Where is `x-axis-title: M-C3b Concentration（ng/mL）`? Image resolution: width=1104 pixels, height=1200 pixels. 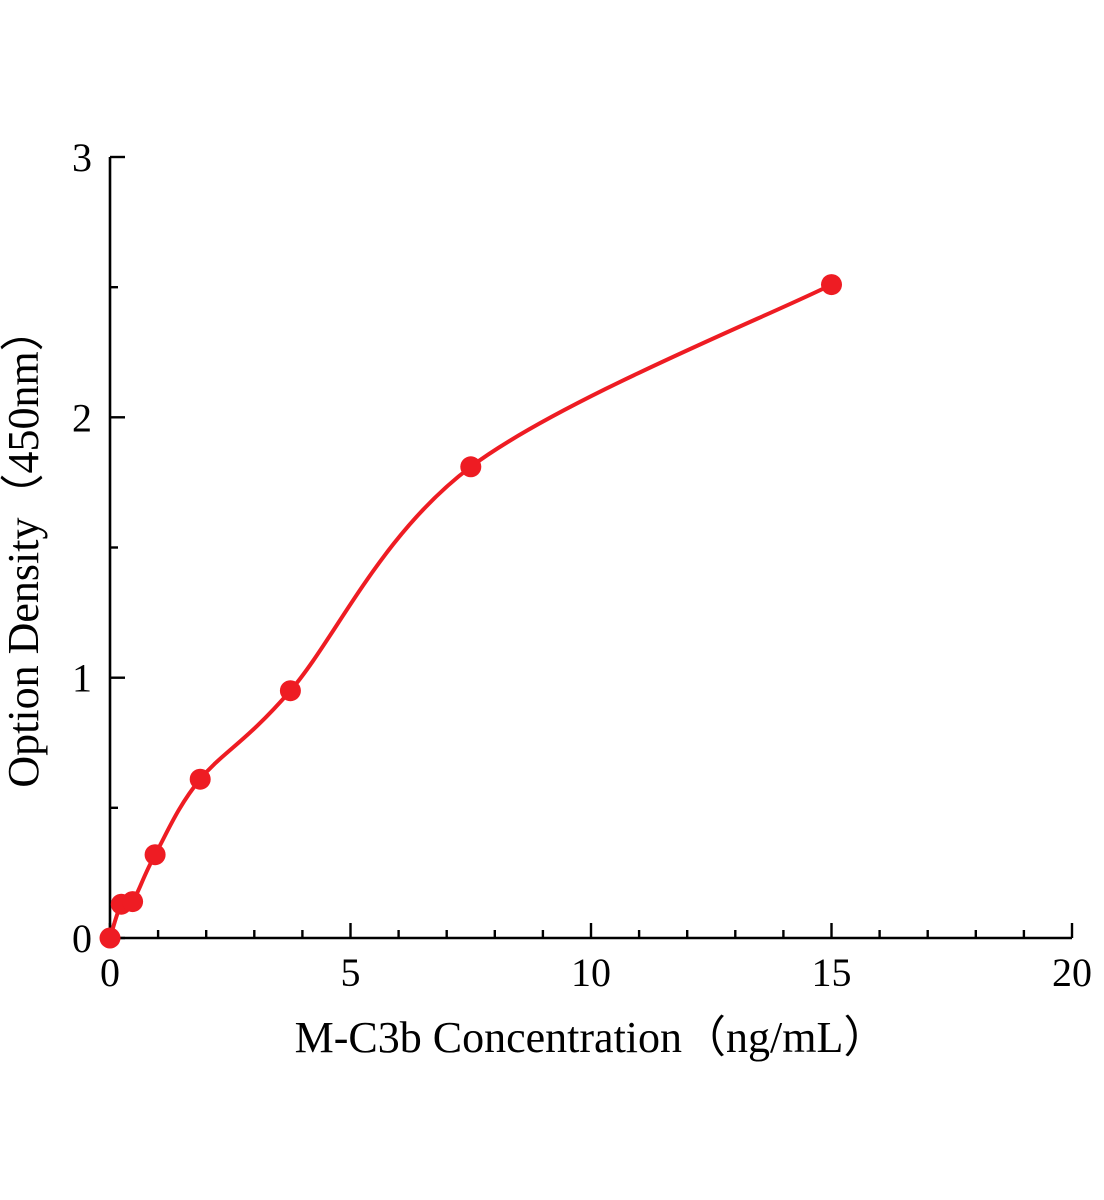 x-axis-title: M-C3b Concentration（ng/mL） is located at coordinates (591, 1037).